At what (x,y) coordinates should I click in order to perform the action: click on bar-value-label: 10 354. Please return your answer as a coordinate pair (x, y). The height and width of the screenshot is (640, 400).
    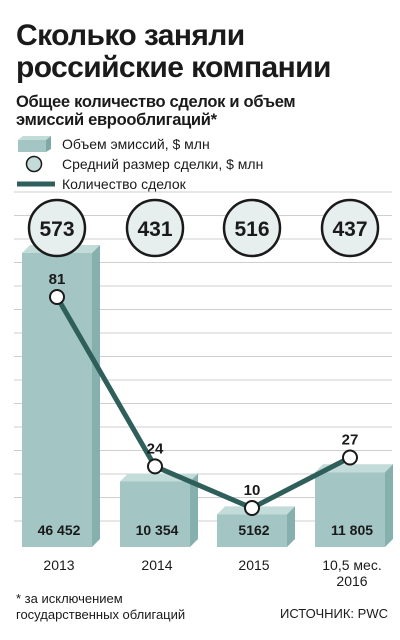
    Looking at the image, I should click on (157, 530).